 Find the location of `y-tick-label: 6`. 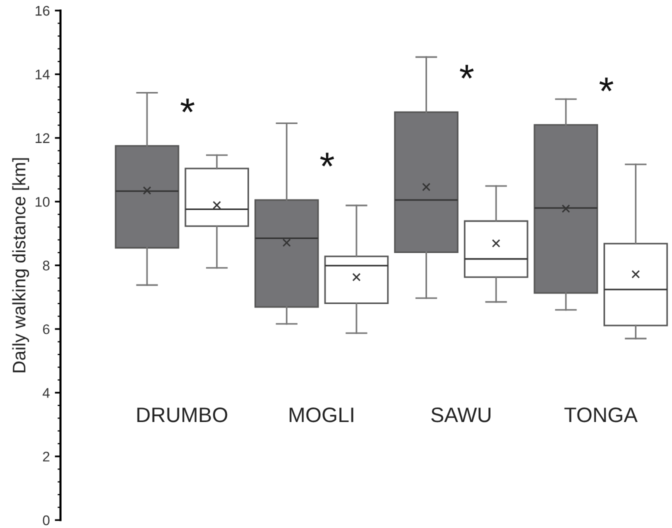

y-tick-label: 6 is located at coordinates (46, 329).